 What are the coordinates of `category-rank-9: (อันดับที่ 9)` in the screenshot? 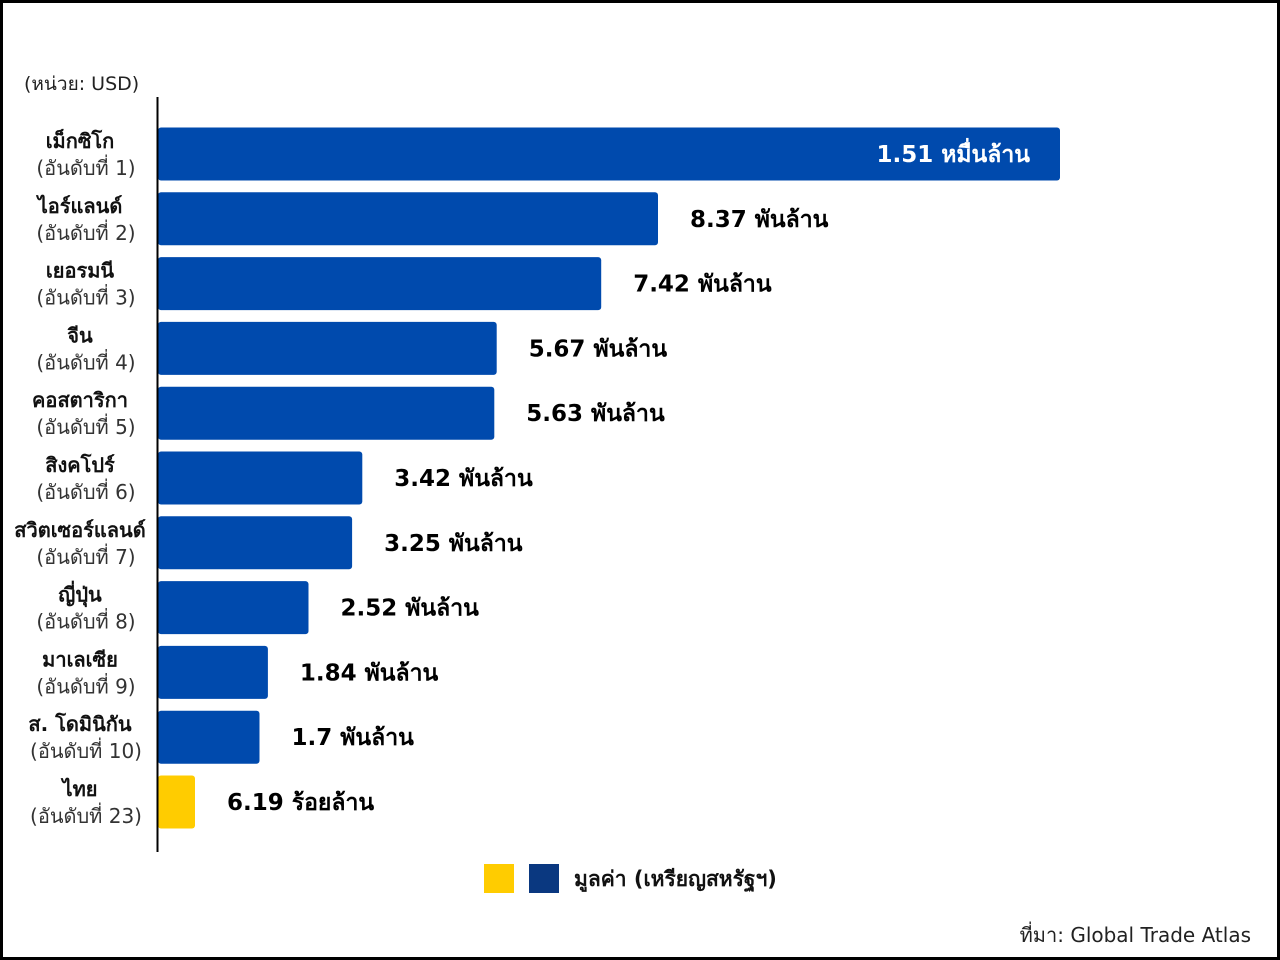 It's located at (85, 685).